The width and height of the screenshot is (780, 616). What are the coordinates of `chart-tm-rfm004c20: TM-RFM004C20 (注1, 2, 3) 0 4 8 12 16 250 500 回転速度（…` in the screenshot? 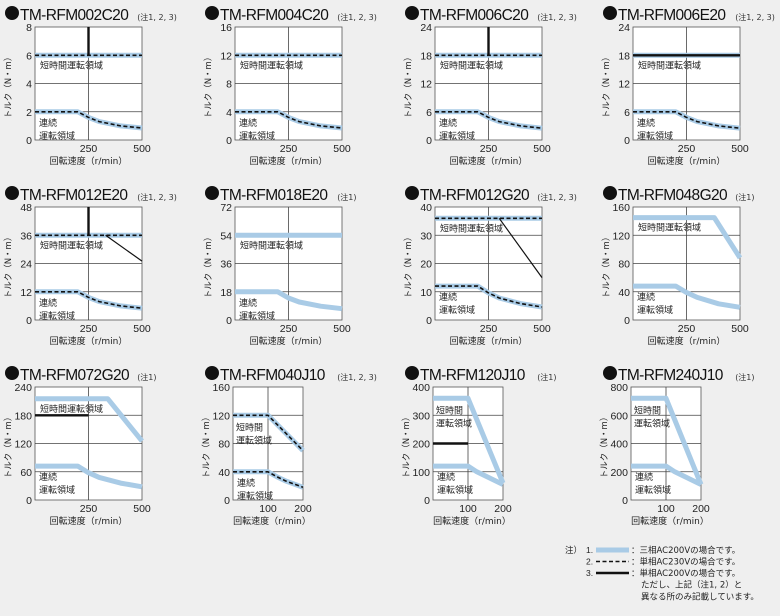 It's located at (290, 86).